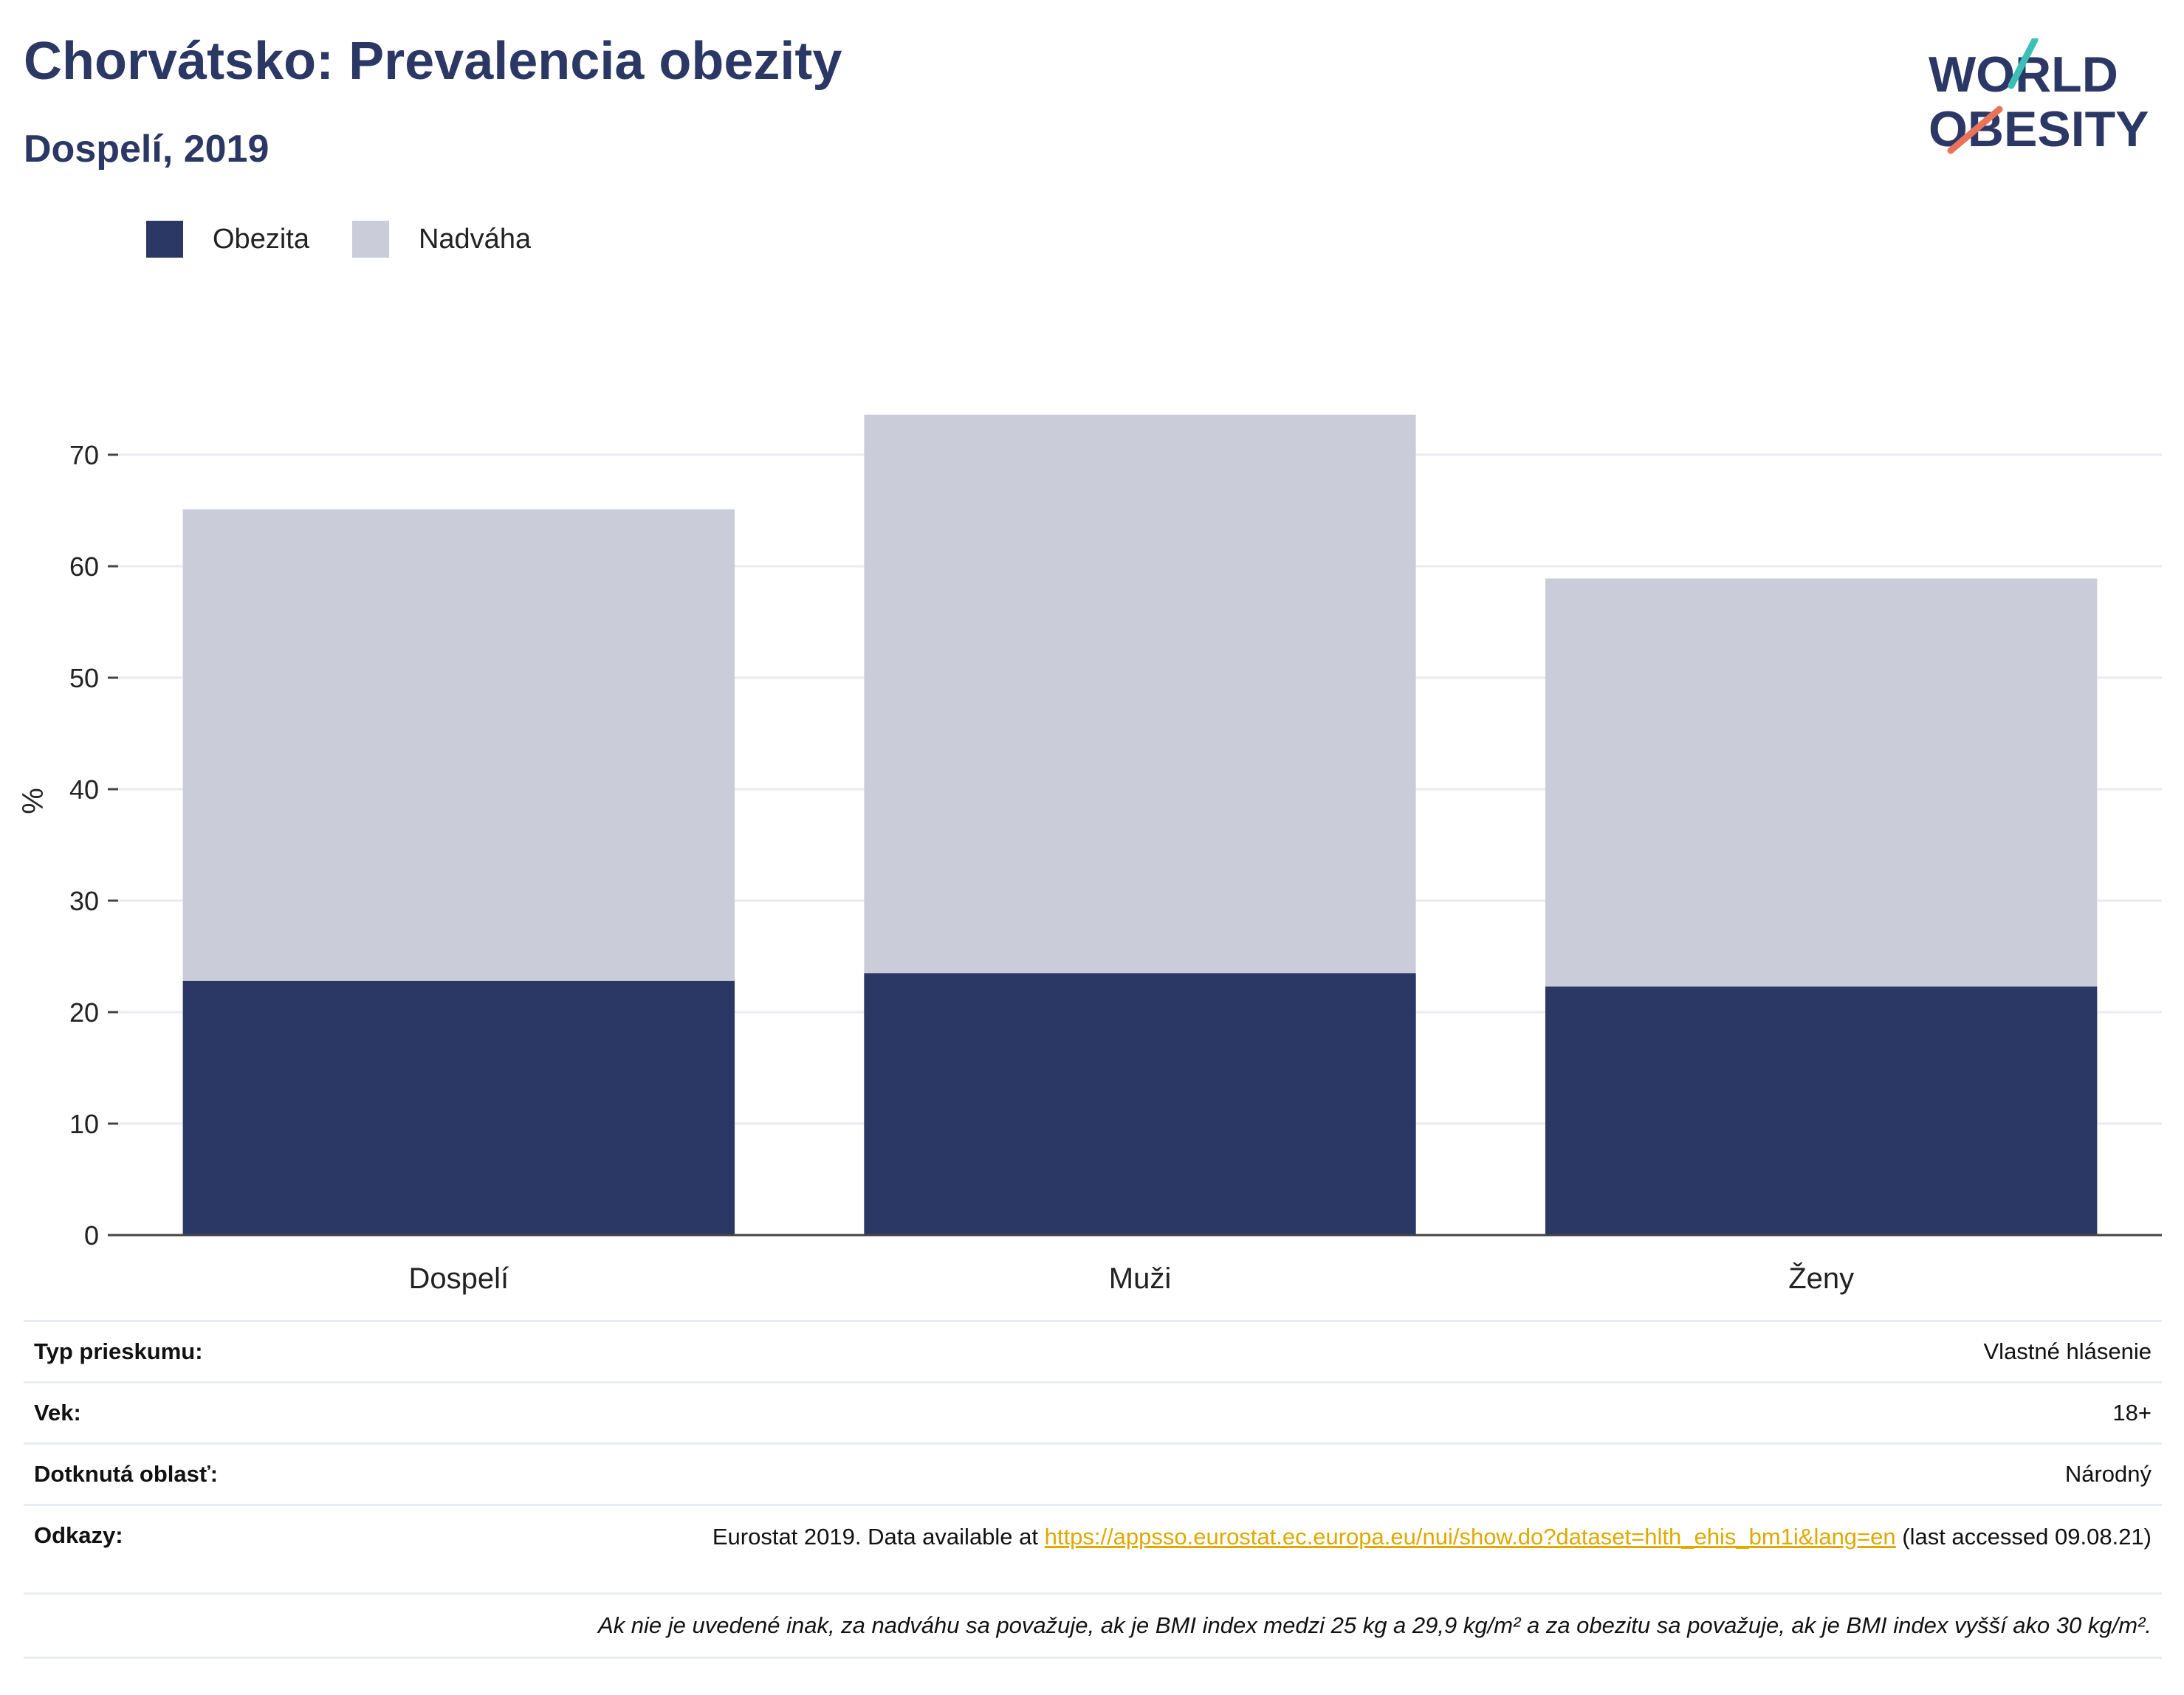 The height and width of the screenshot is (1695, 2184). I want to click on reference-text-before: Eurostat 2019. Data available at, so click(879, 1537).